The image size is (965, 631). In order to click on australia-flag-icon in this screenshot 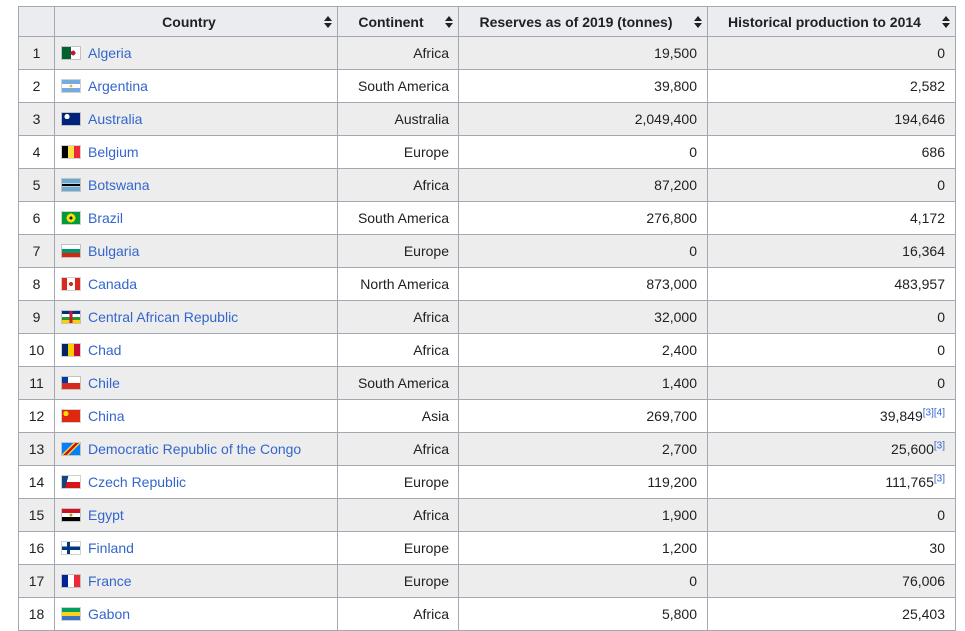, I will do `click(71, 119)`.